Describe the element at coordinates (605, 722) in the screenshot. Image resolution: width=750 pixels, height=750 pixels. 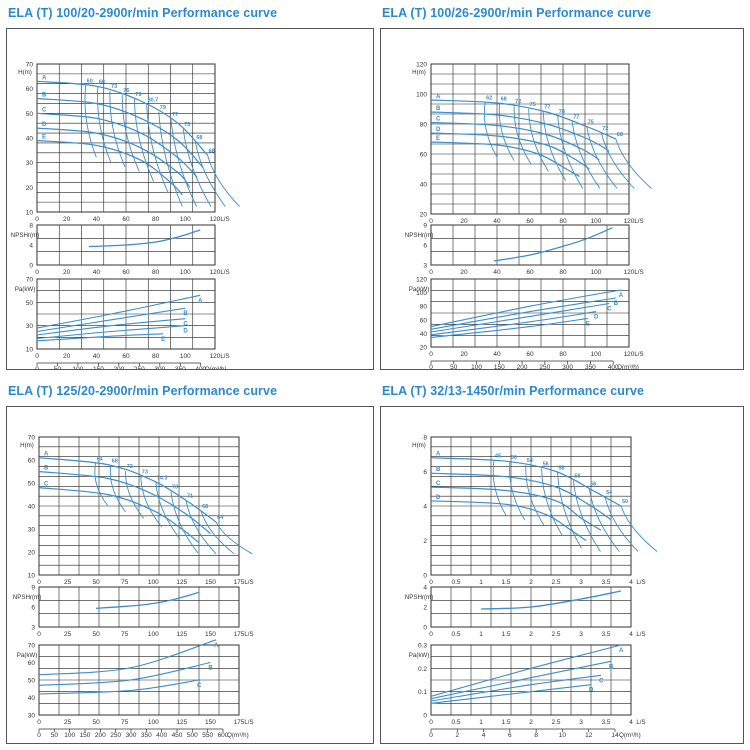
I see `x-tick-label: 3.5` at that location.